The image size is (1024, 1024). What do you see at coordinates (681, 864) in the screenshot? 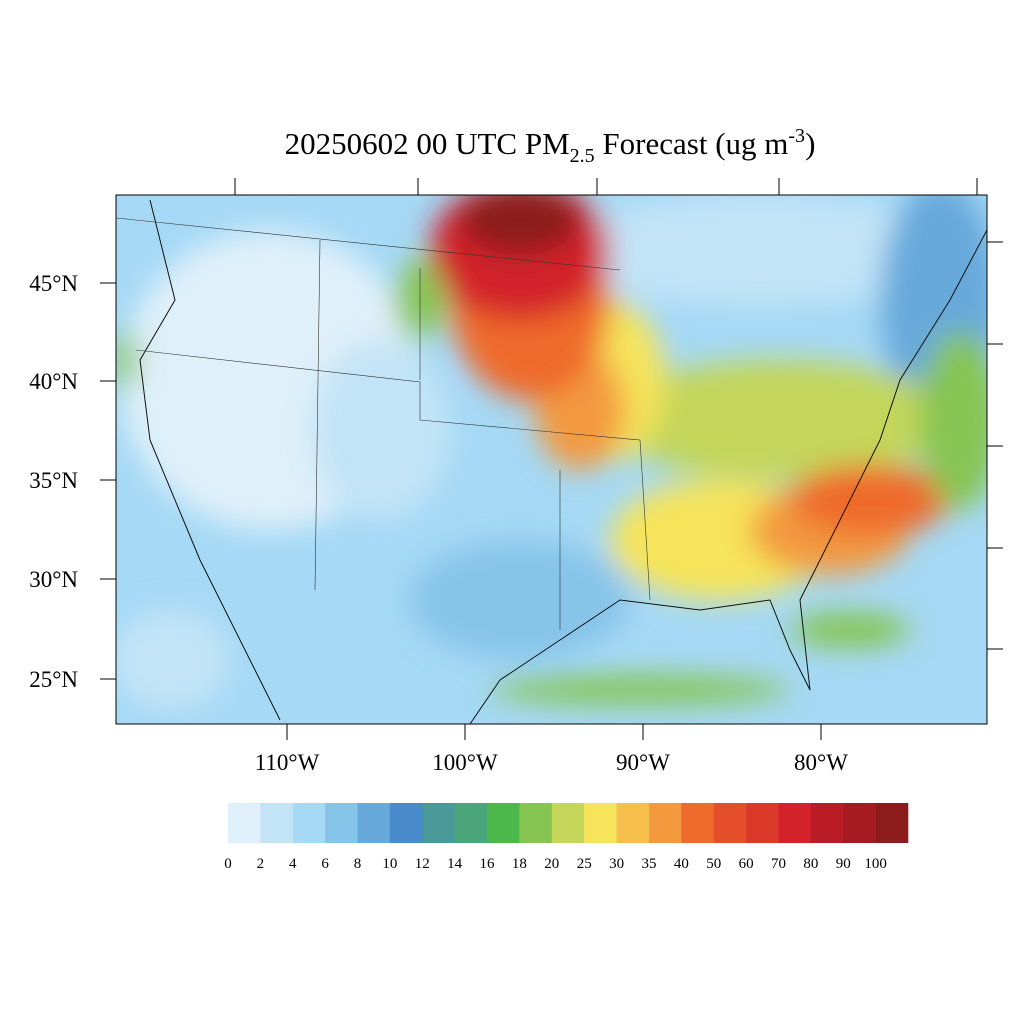
I see `colorbar-label: 40` at bounding box center [681, 864].